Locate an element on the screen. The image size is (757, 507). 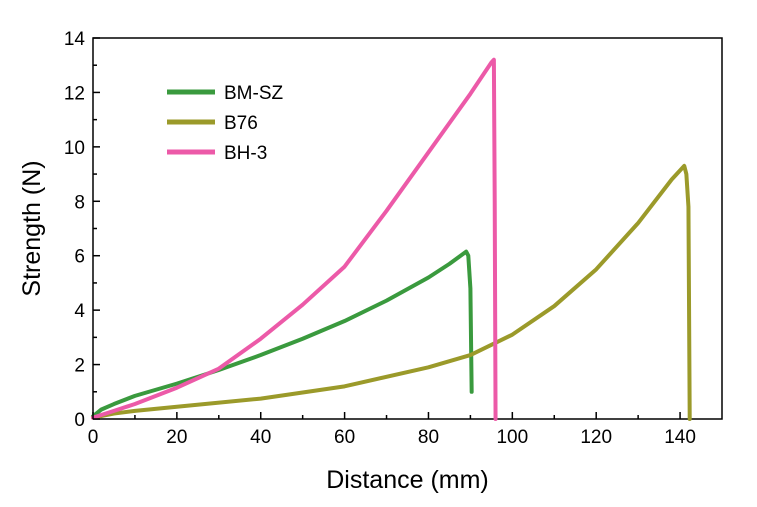
y-tick-label: 6 is located at coordinates (79, 257).